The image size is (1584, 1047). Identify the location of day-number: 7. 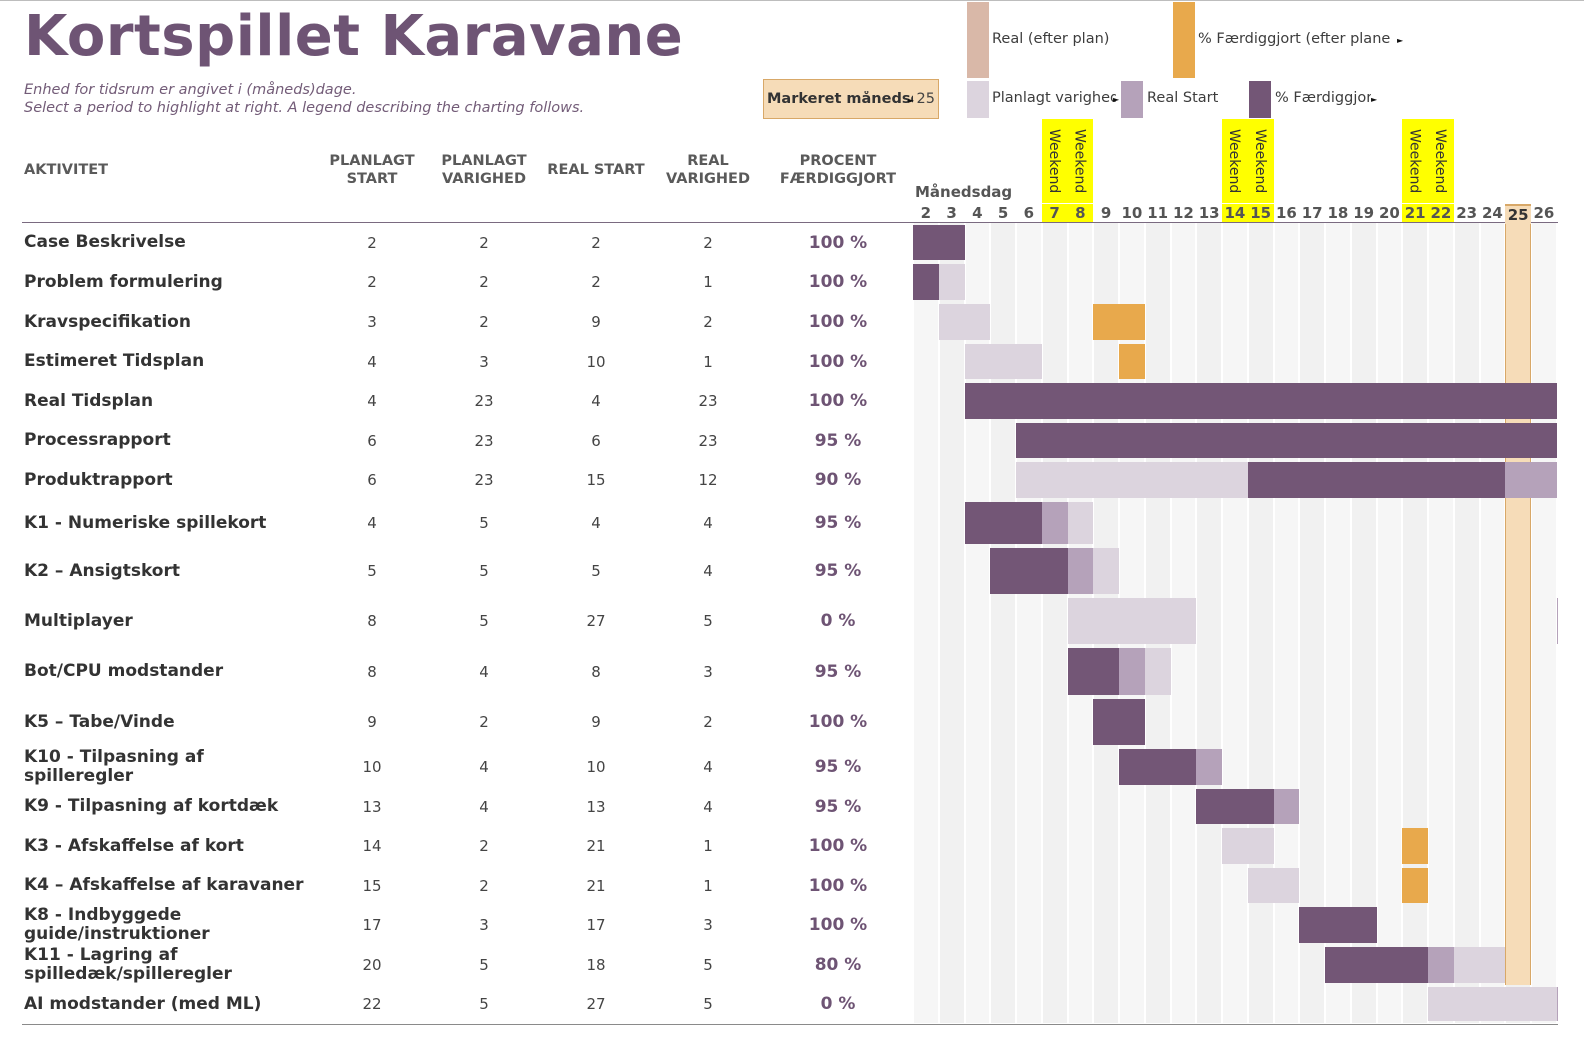
(1054, 213).